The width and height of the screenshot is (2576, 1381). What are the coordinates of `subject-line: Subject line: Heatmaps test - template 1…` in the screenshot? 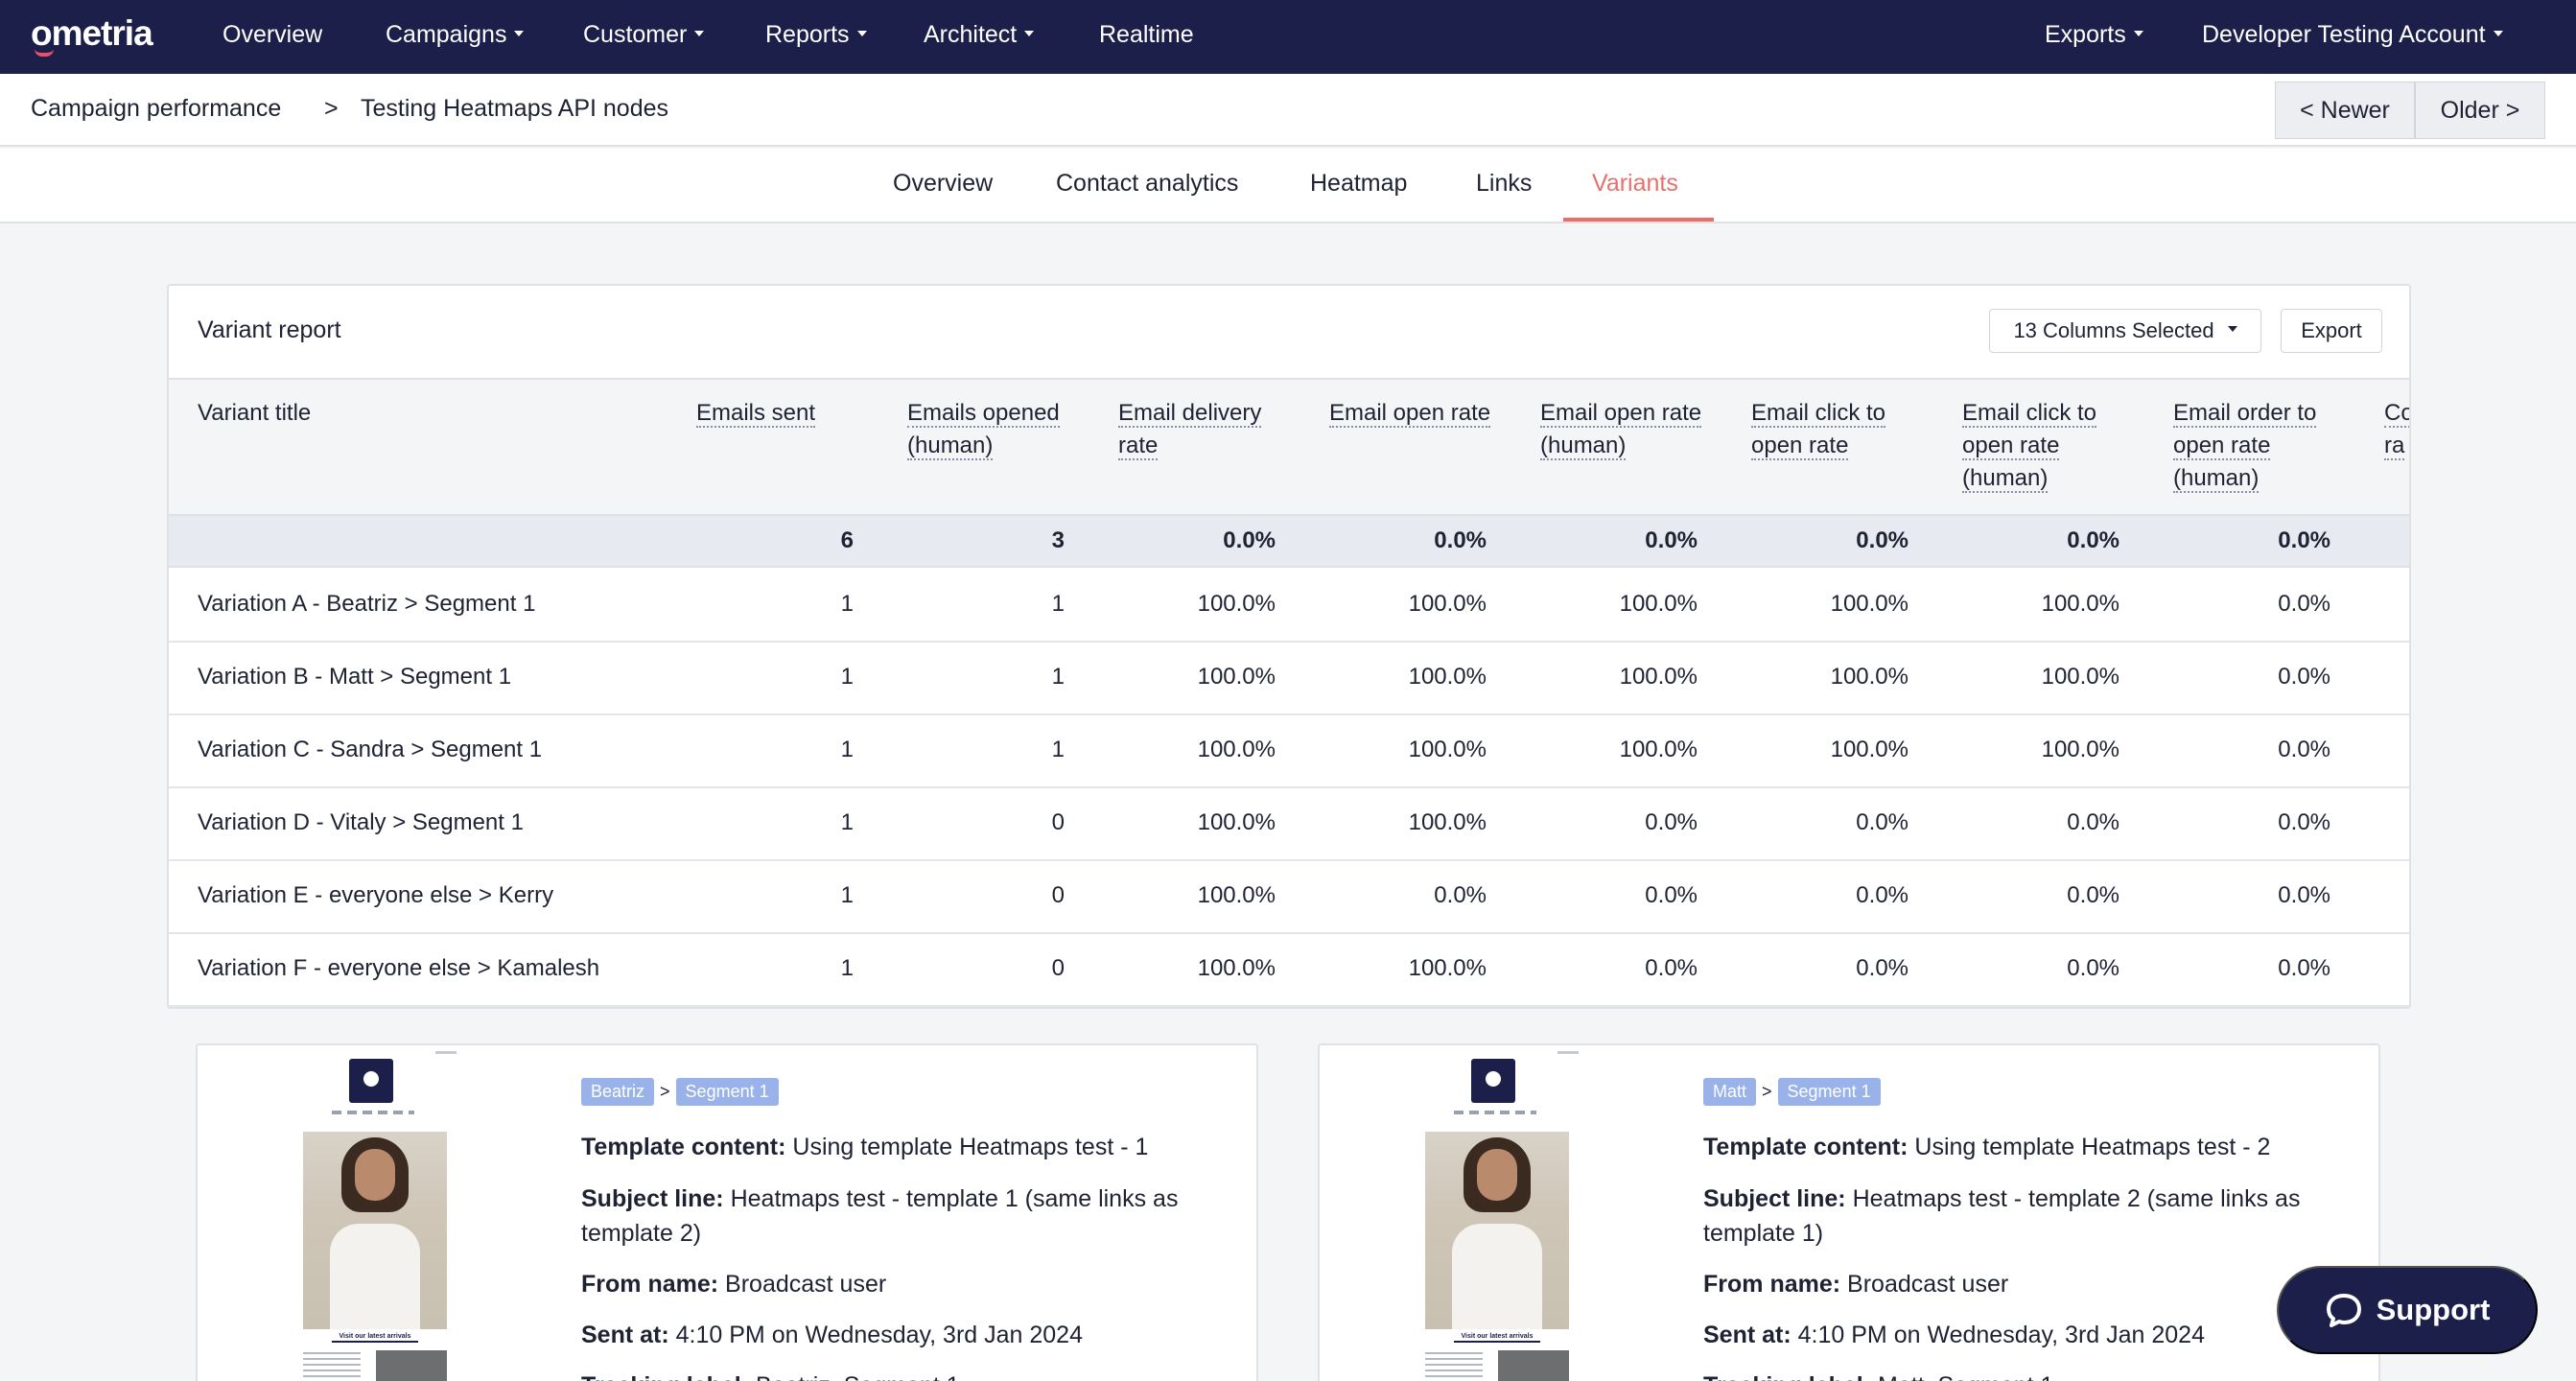 It's located at (880, 1216).